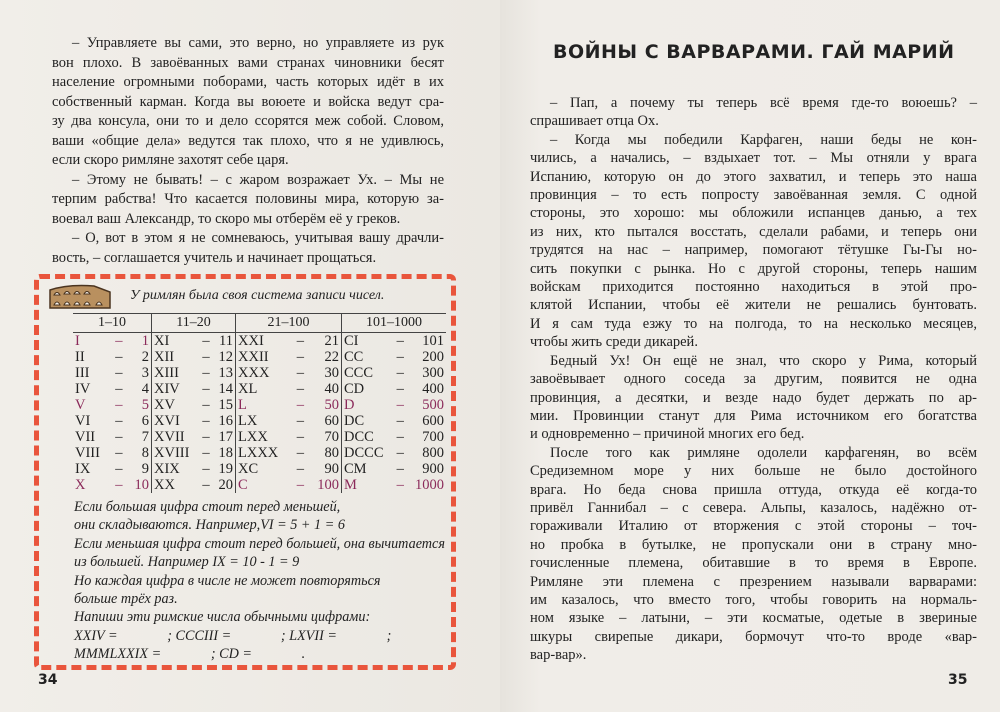 Image resolution: width=1000 pixels, height=712 pixels. What do you see at coordinates (226, 389) in the screenshot?
I see `arabic-number: 14` at bounding box center [226, 389].